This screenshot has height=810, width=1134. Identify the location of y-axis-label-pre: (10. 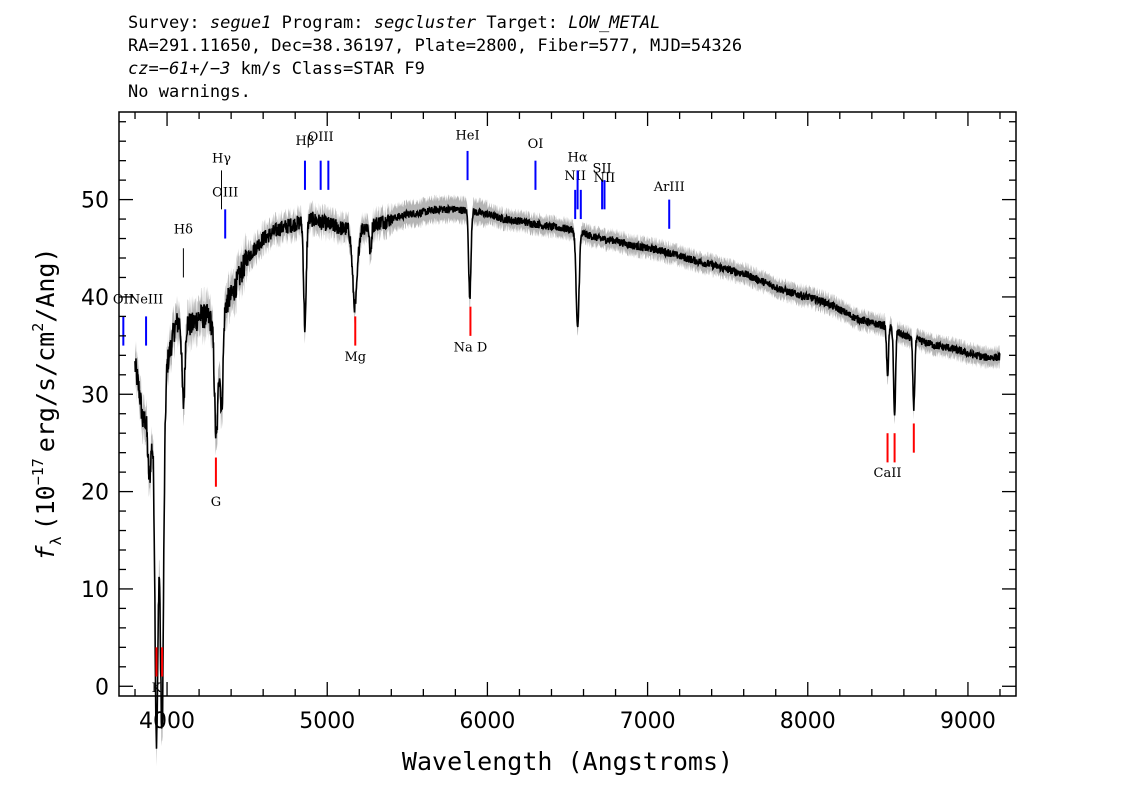
(45, 507).